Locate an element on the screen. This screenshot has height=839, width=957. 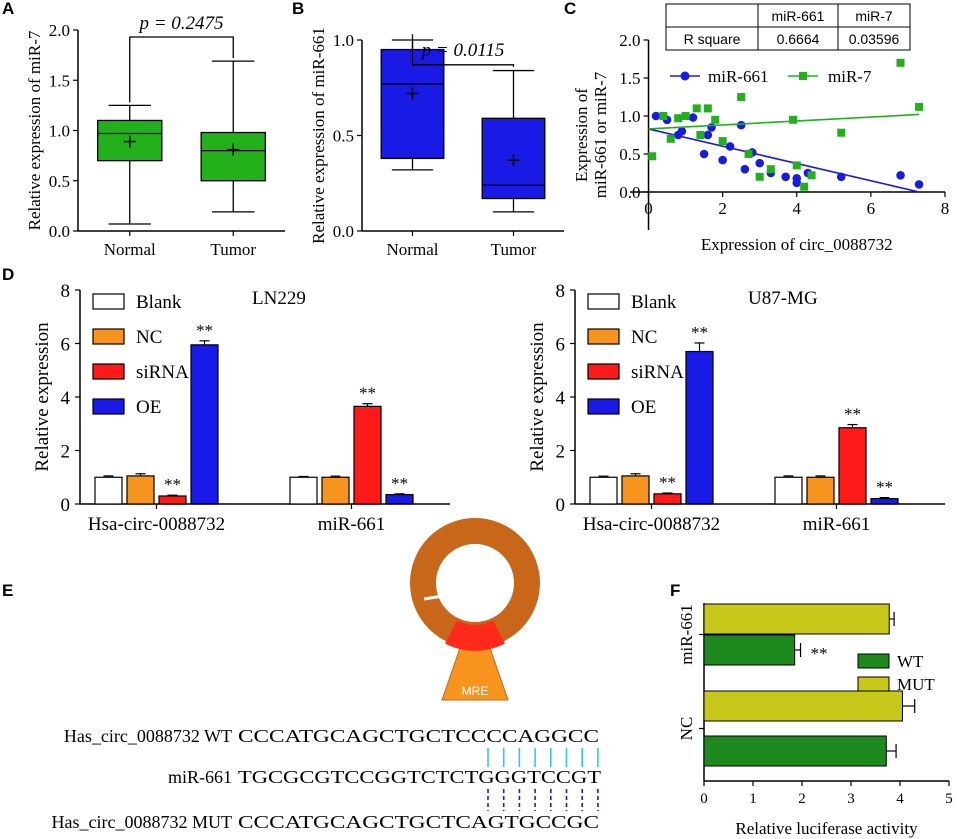
panel-label-b: B is located at coordinates (298, 9).